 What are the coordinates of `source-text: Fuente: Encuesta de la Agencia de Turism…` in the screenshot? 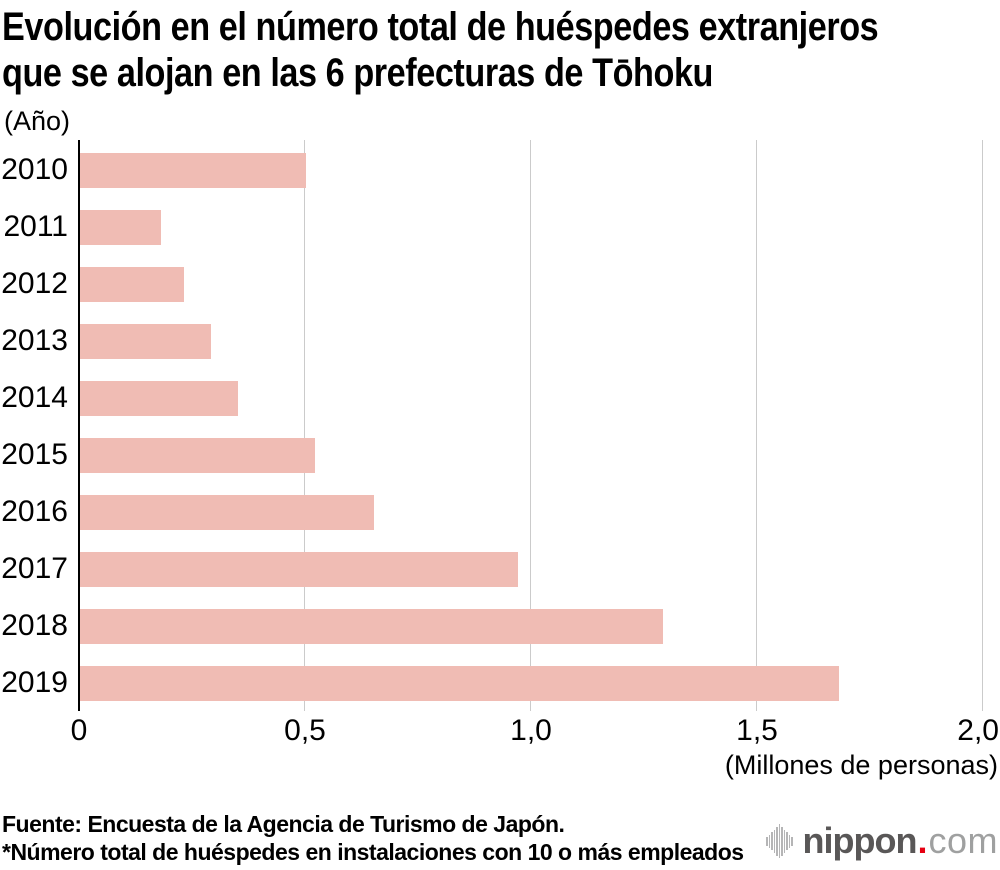 It's located at (283, 824).